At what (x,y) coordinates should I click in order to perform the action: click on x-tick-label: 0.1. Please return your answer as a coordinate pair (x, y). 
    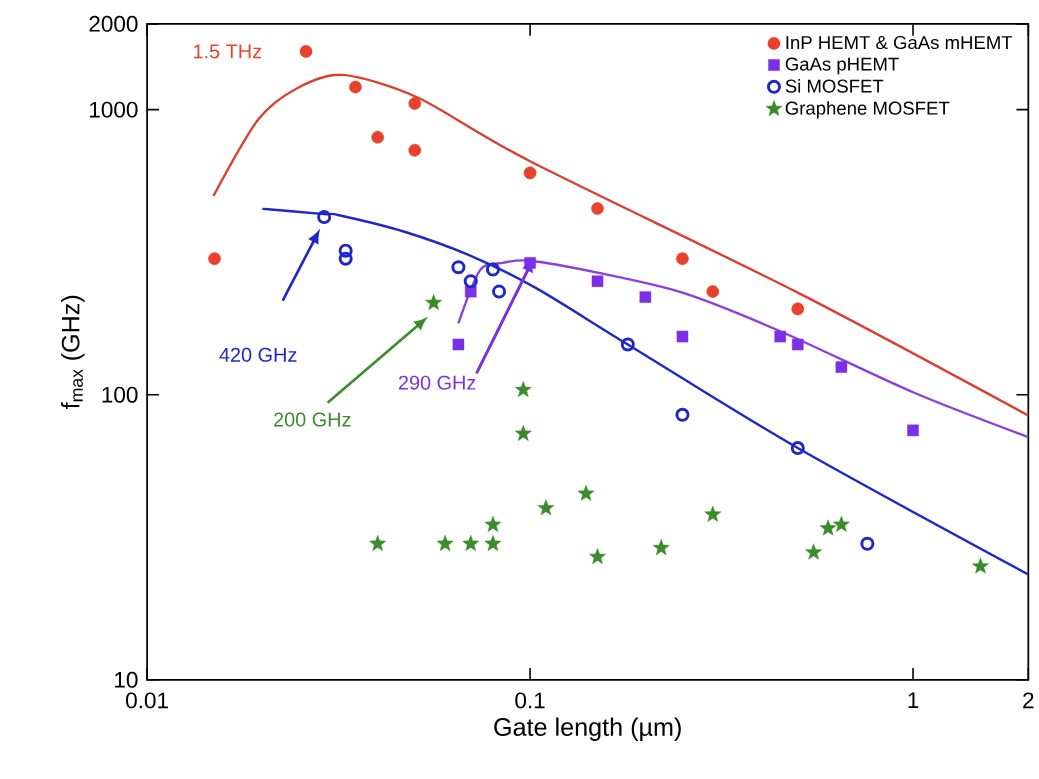
    Looking at the image, I should click on (530, 700).